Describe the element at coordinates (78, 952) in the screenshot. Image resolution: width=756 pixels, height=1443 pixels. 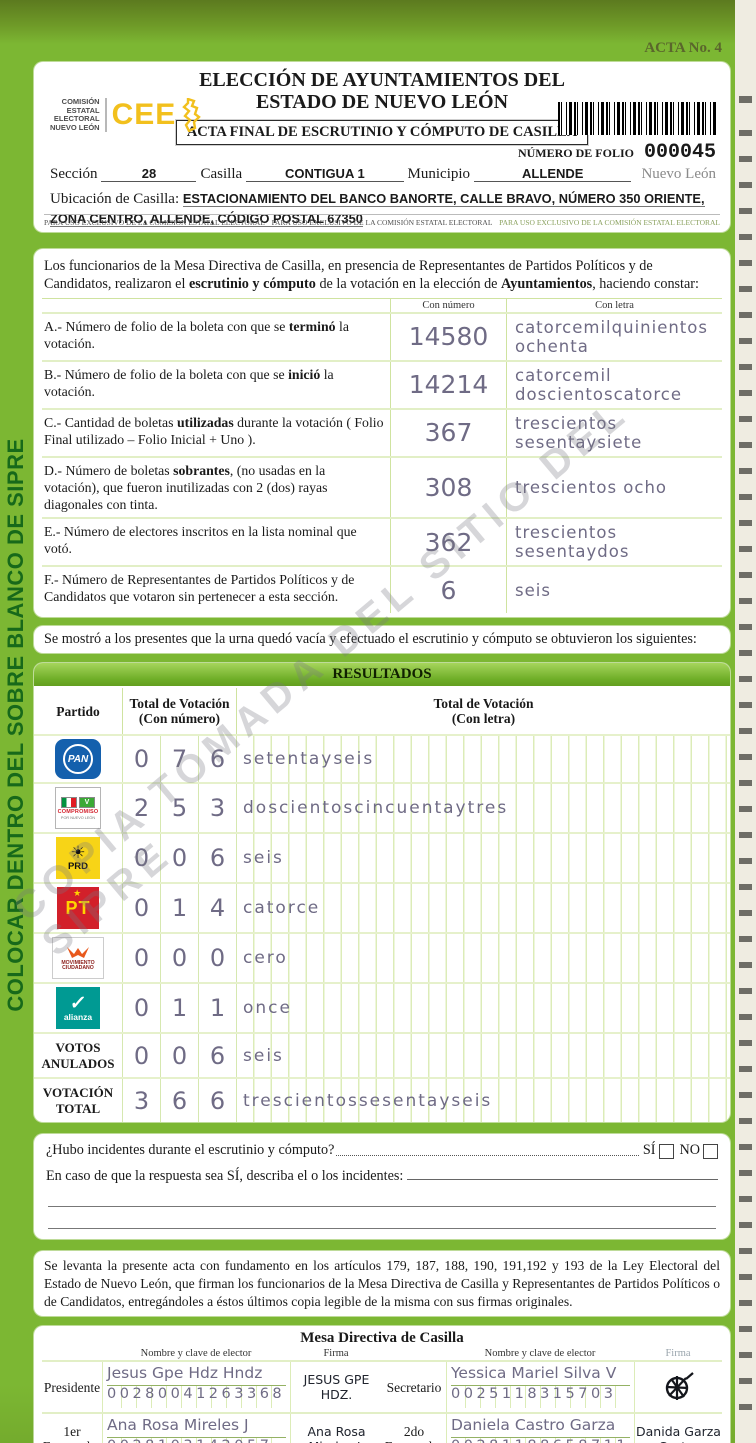
I see `mc-eagle-icon` at that location.